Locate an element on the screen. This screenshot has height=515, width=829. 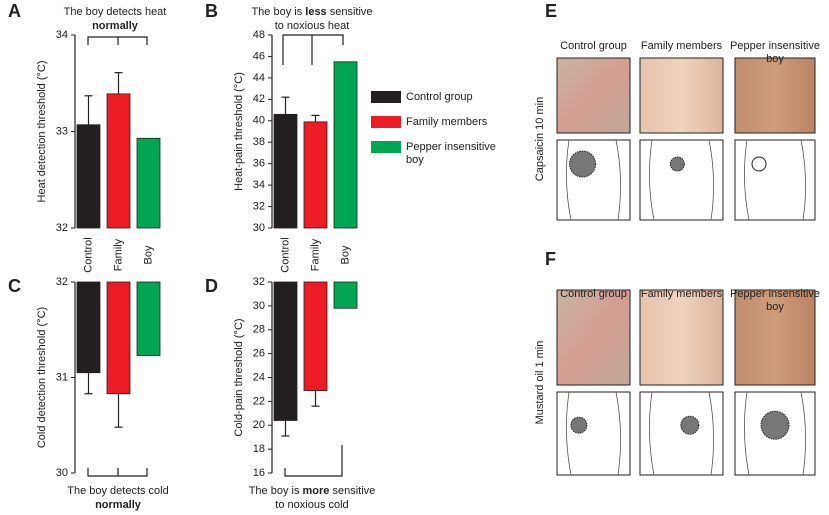
column-header: Control group is located at coordinates (593, 46).